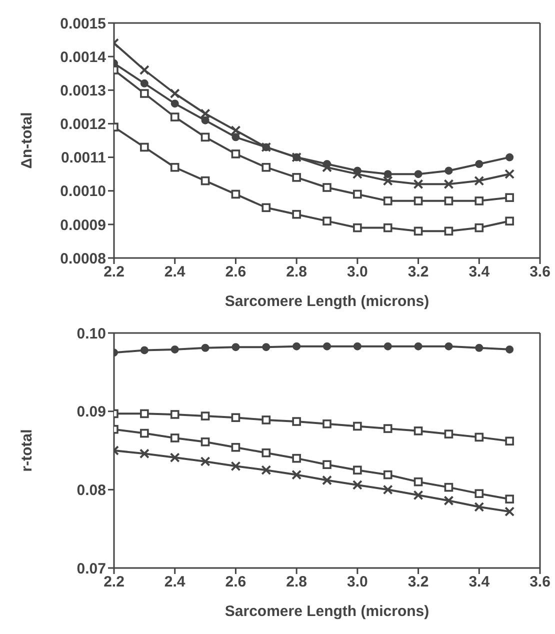 This screenshot has height=634, width=555. What do you see at coordinates (83, 259) in the screenshot?
I see `y-tick-label: 0.0008` at bounding box center [83, 259].